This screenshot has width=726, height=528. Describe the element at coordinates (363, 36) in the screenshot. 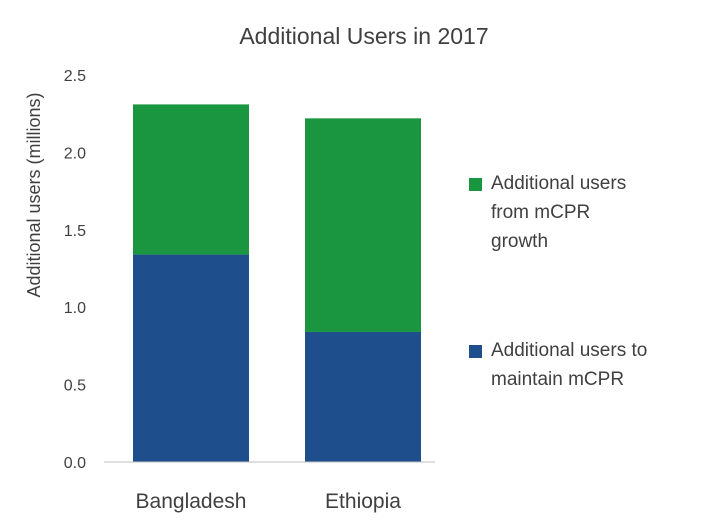

I see `chart-title: Additional Users in 2017` at that location.